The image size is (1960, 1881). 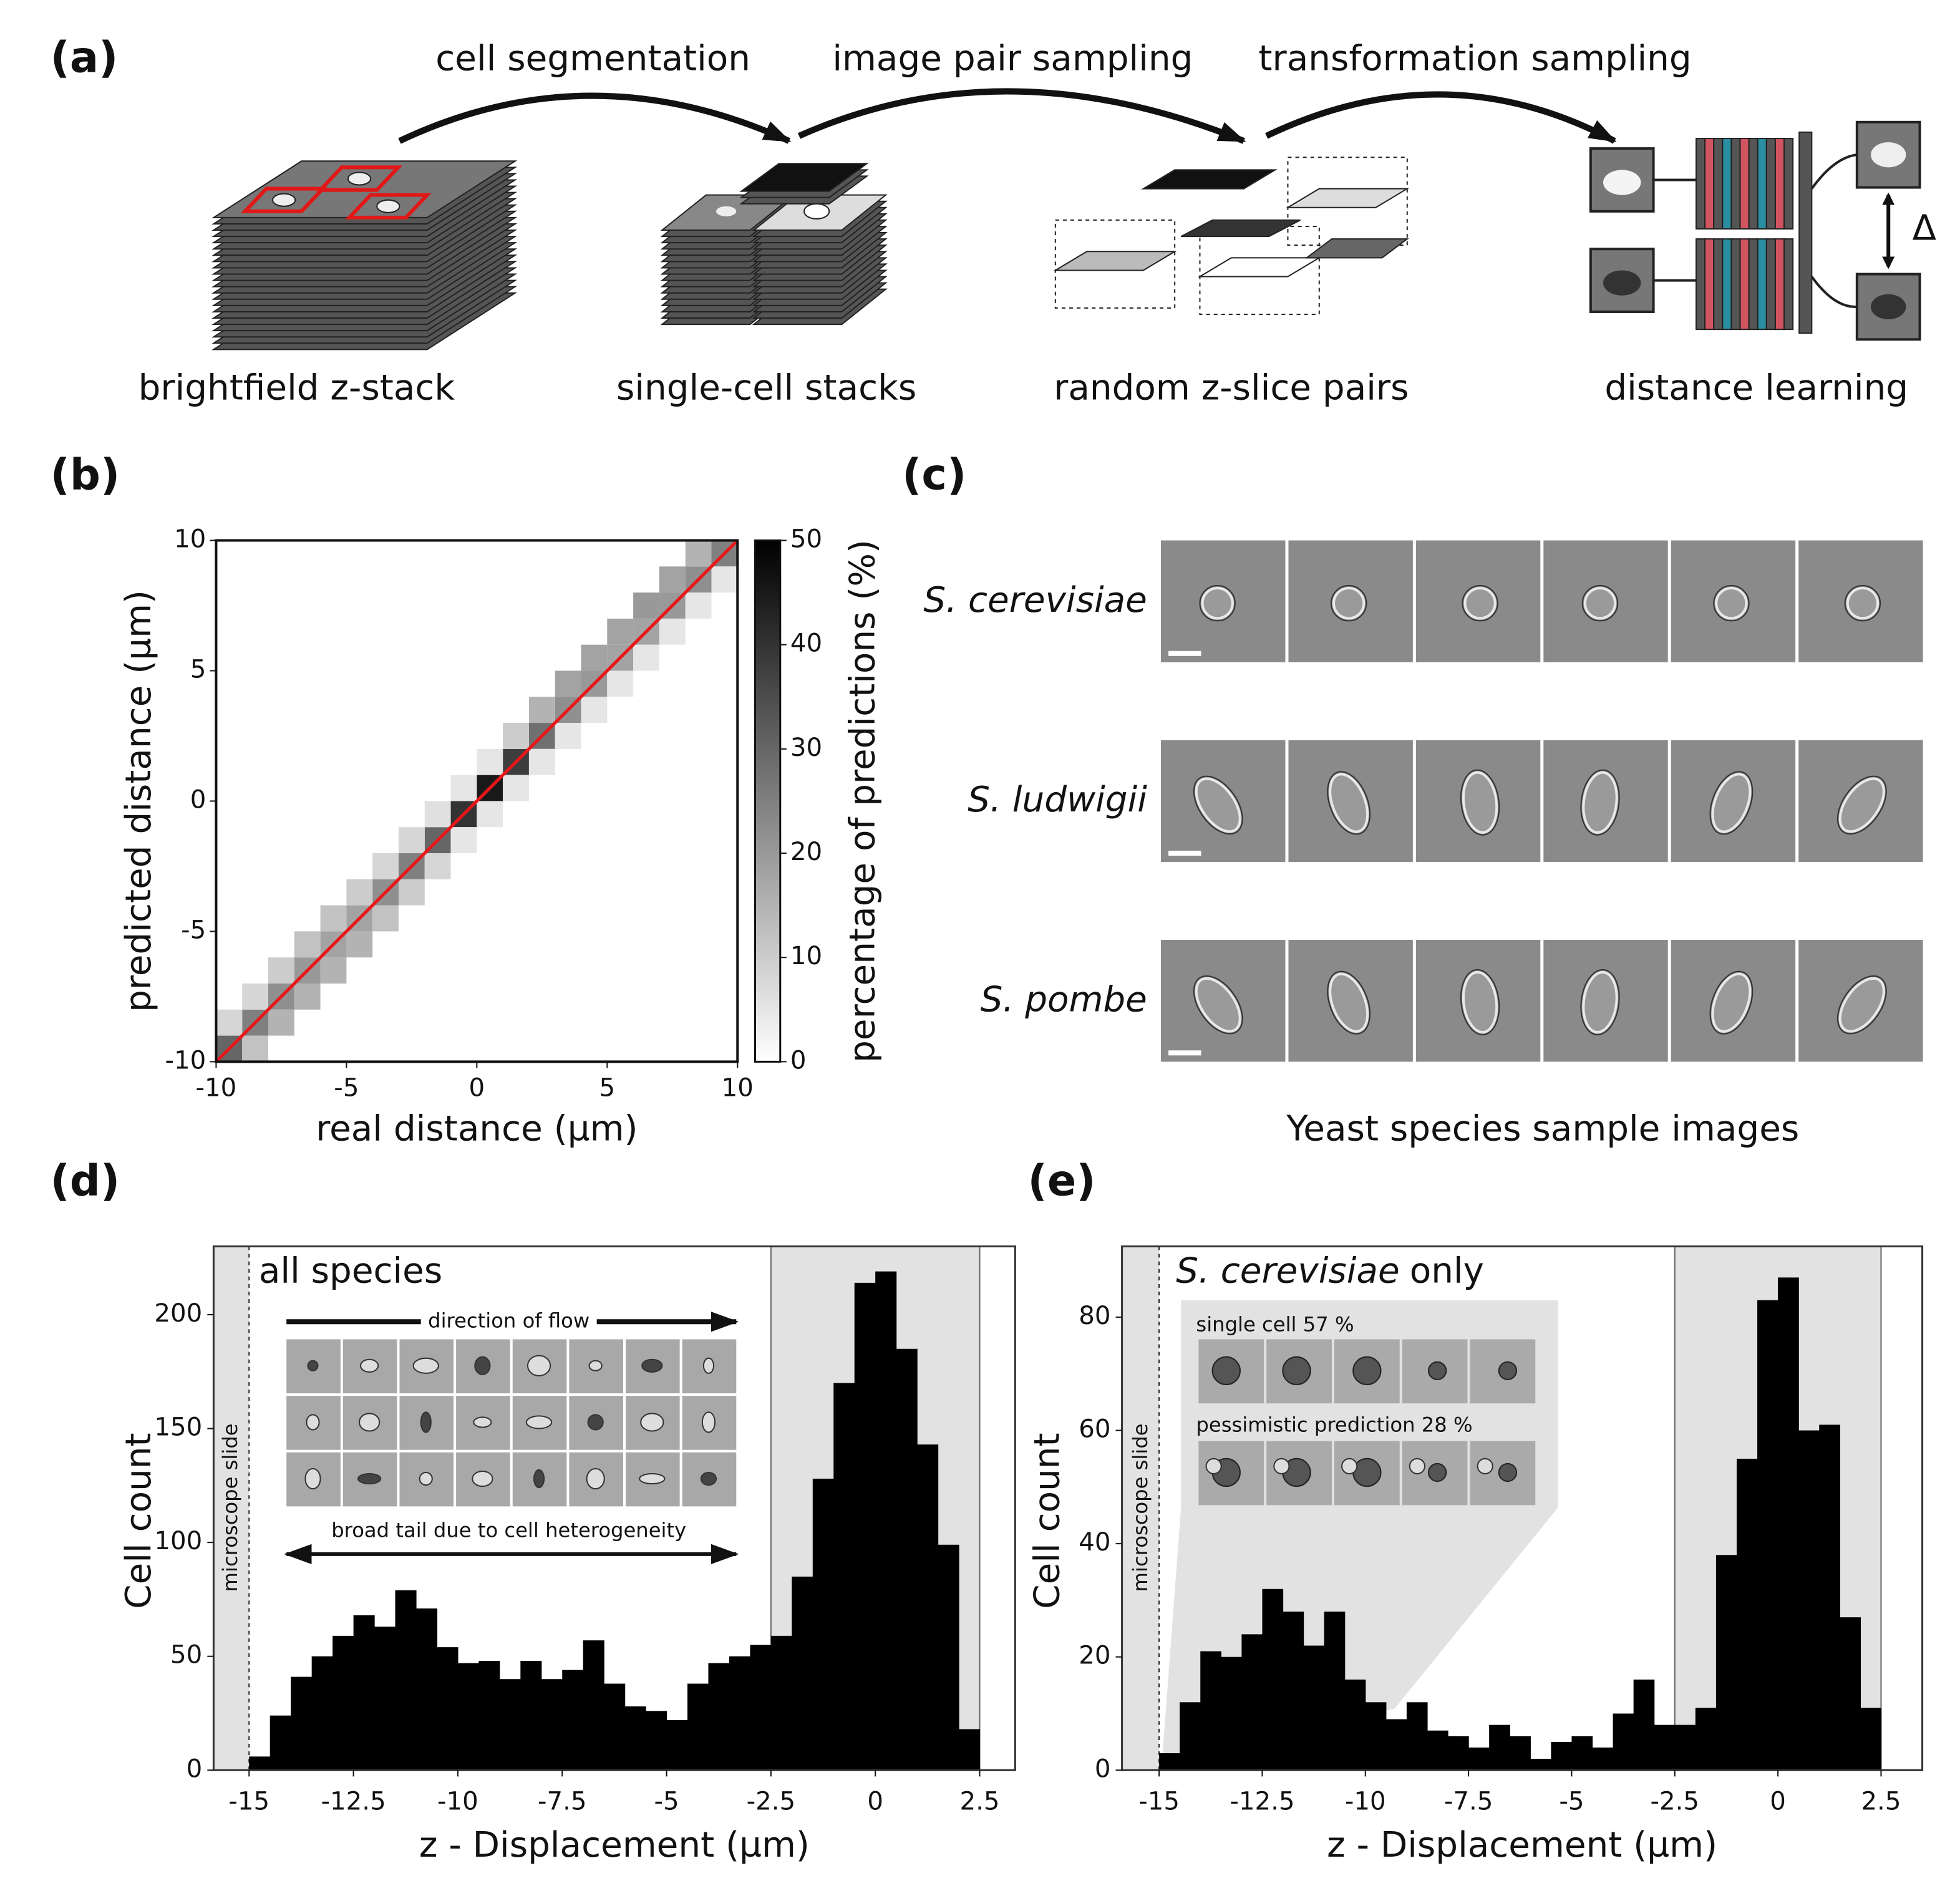 What do you see at coordinates (1834, 172) in the screenshot?
I see `connector` at bounding box center [1834, 172].